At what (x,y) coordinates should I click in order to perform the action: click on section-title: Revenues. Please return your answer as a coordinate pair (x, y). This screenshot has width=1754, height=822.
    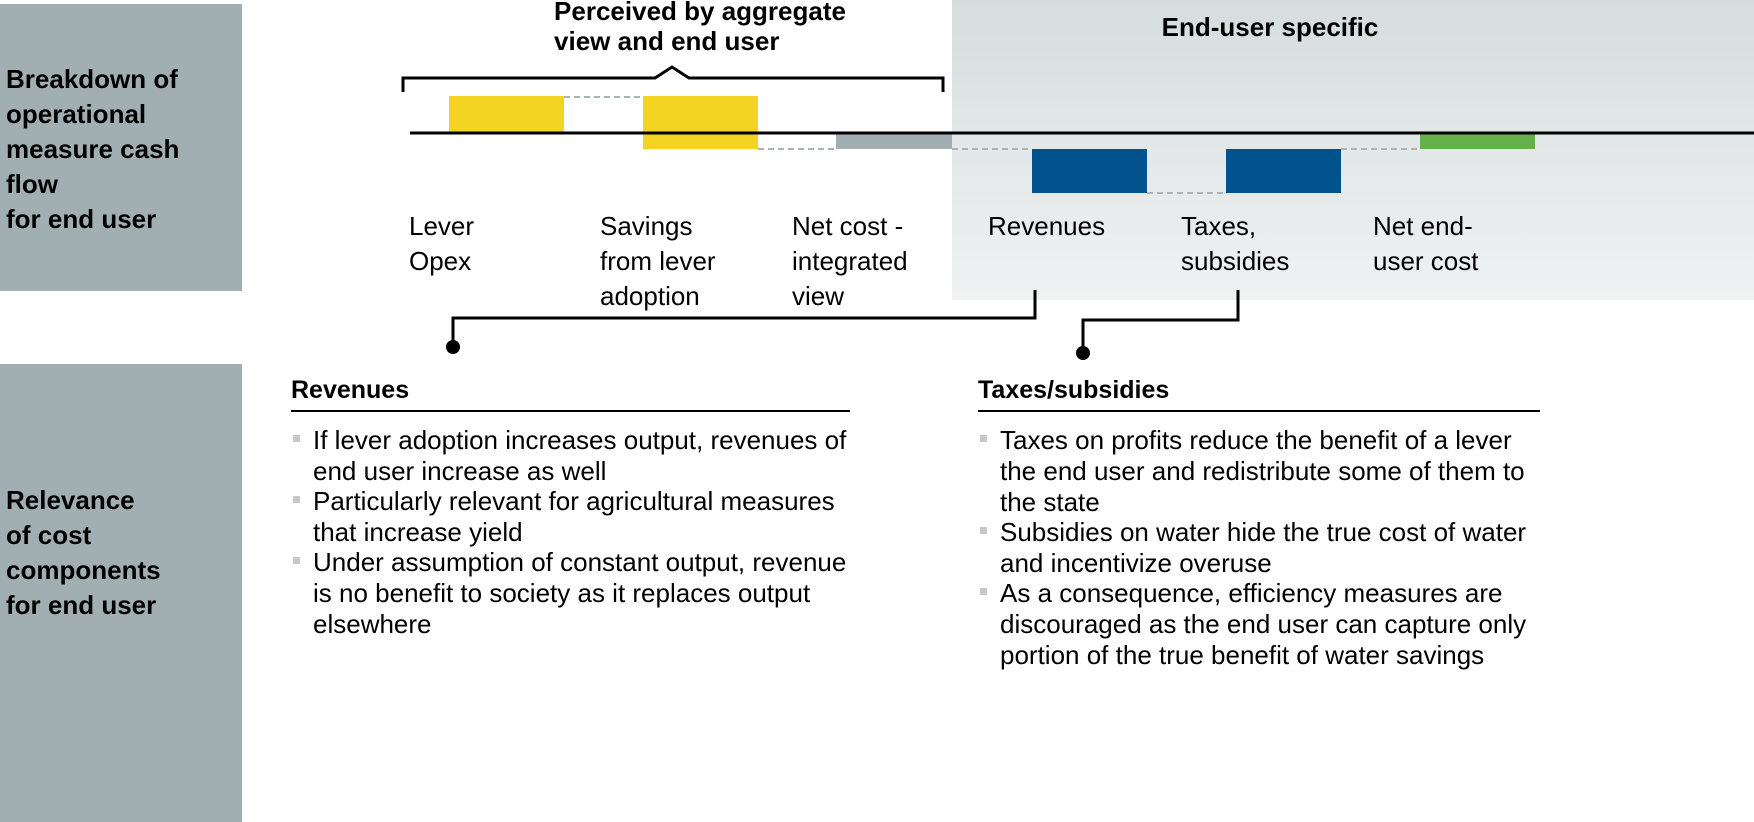
    Looking at the image, I should click on (350, 390).